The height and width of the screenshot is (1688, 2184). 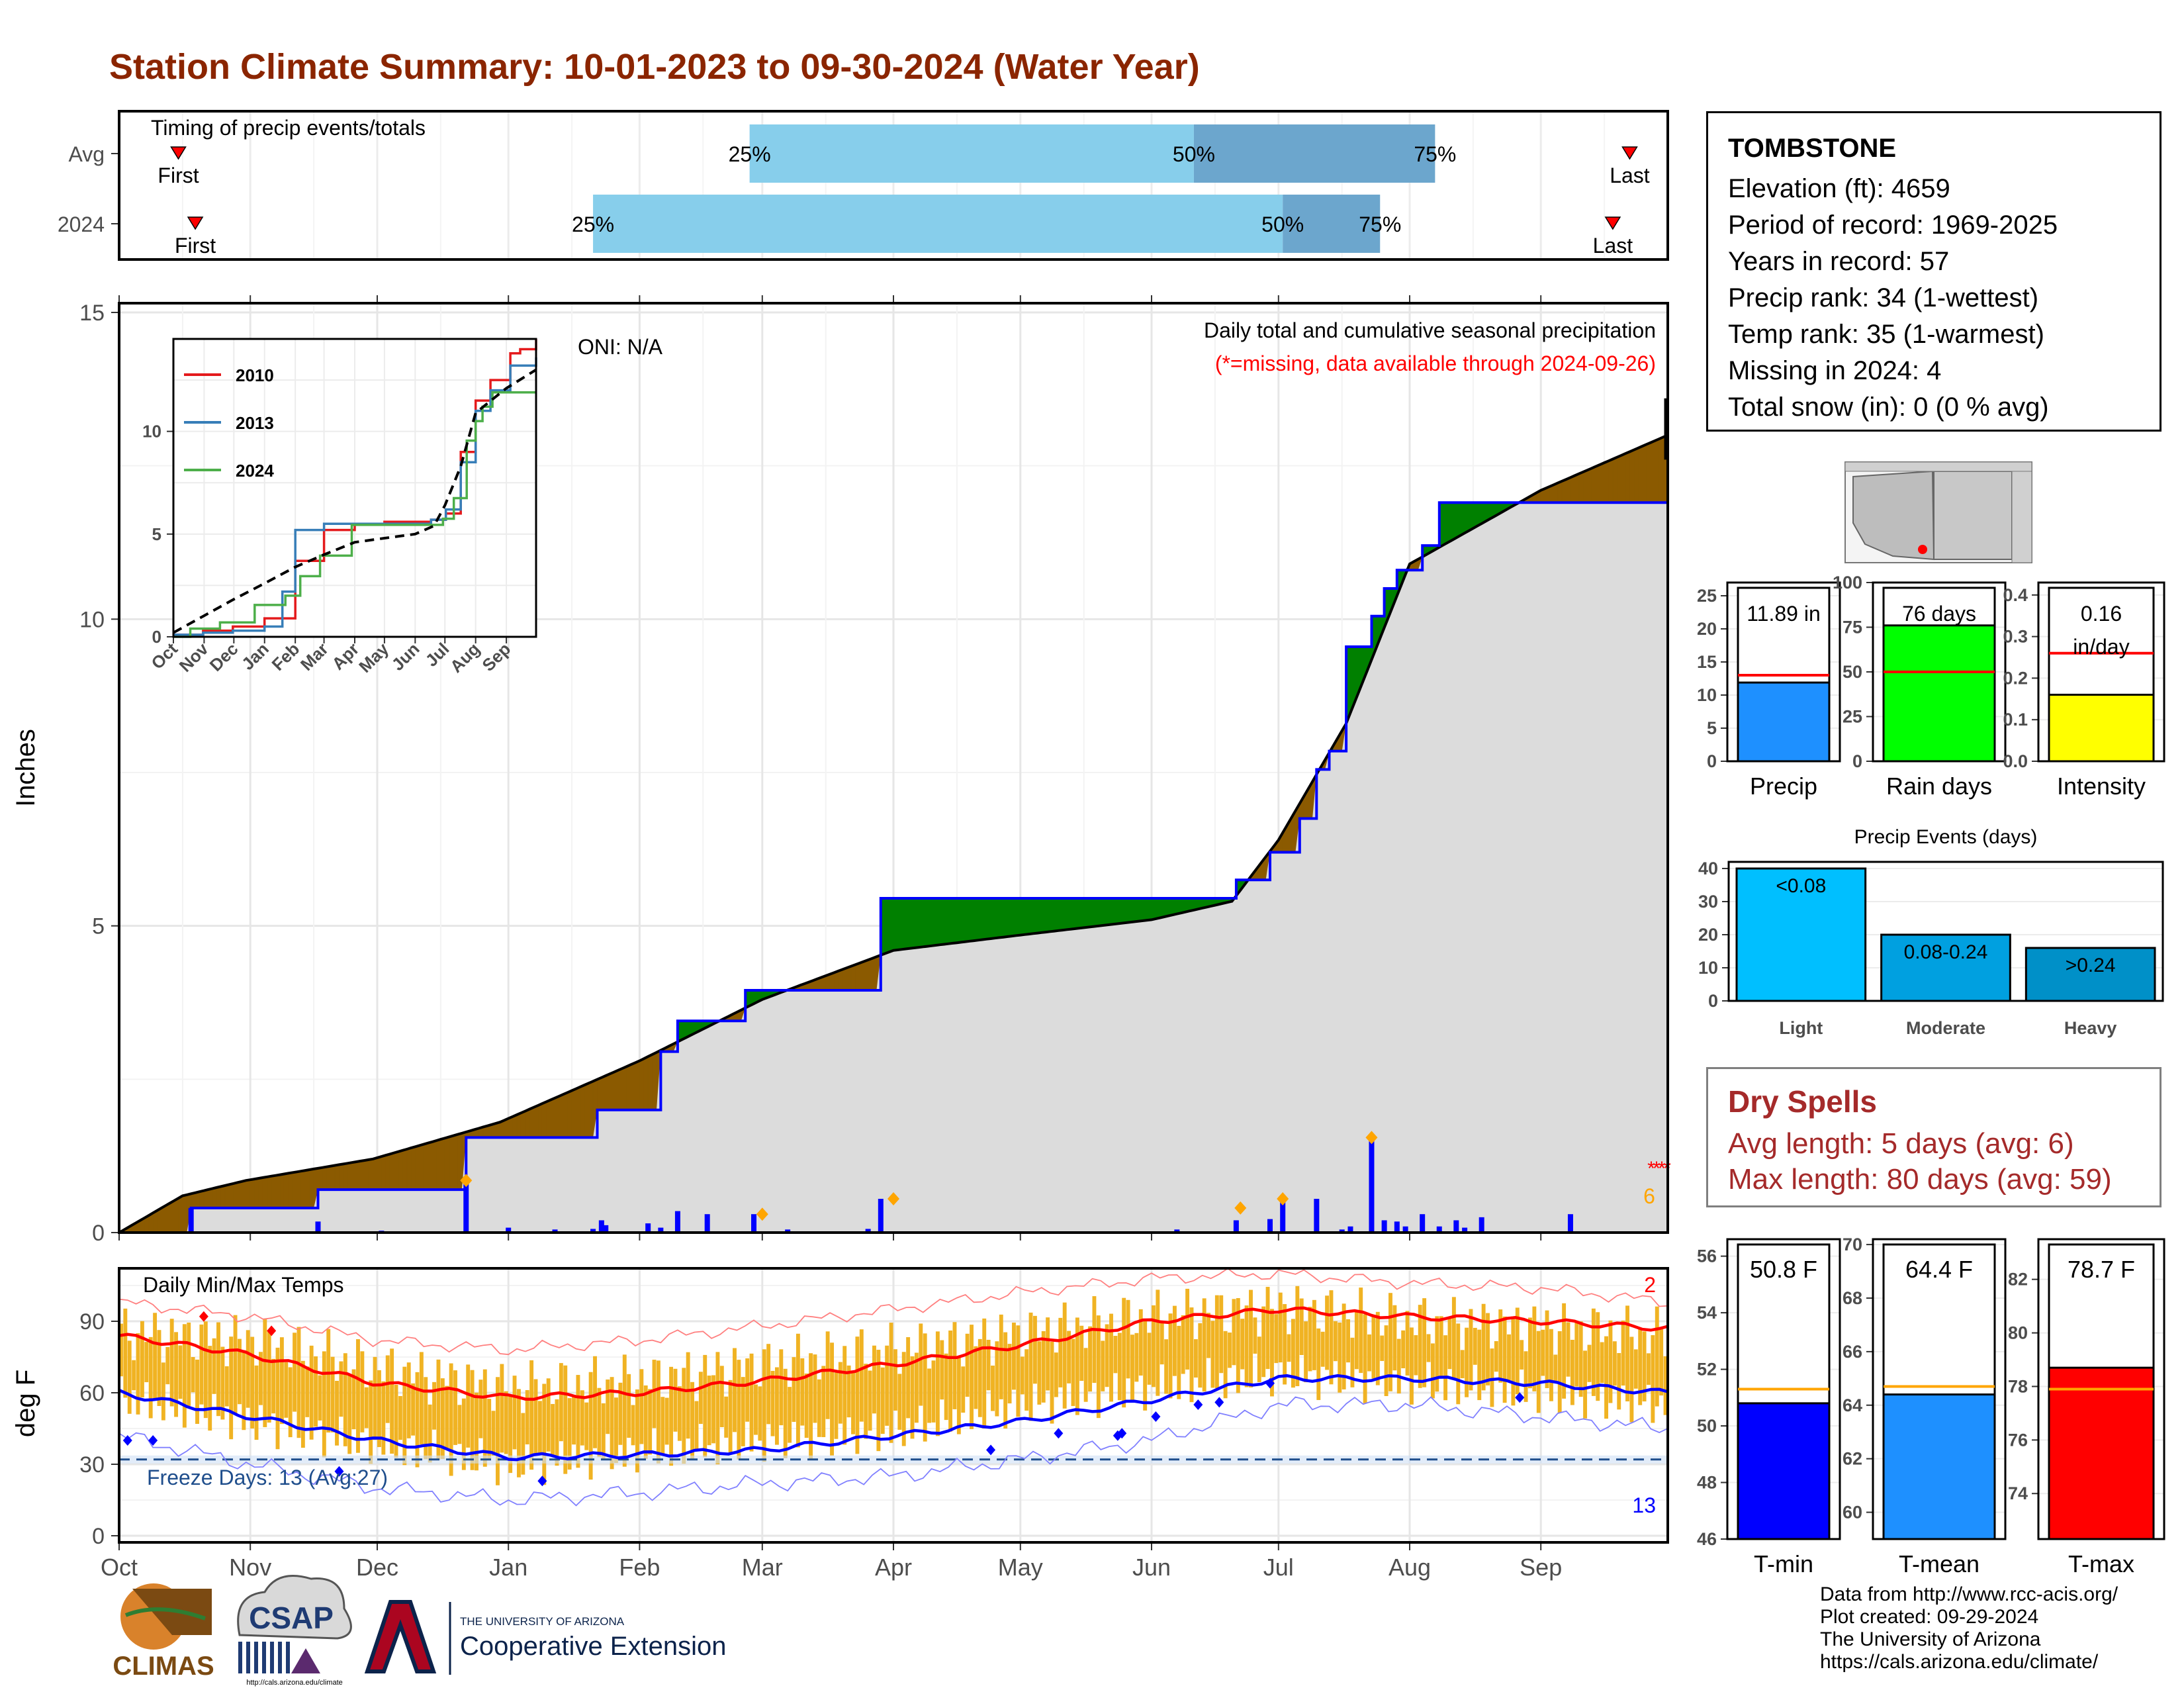 What do you see at coordinates (1931, 1639) in the screenshot?
I see `credit-line: The University of Arizona` at bounding box center [1931, 1639].